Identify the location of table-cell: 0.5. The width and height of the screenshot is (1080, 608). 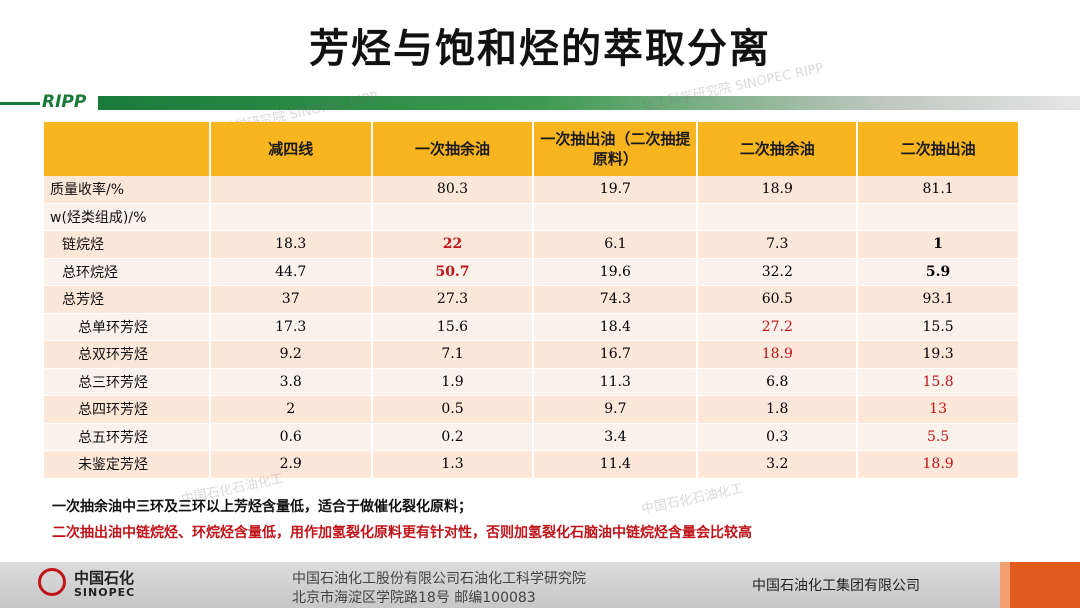
(453, 409).